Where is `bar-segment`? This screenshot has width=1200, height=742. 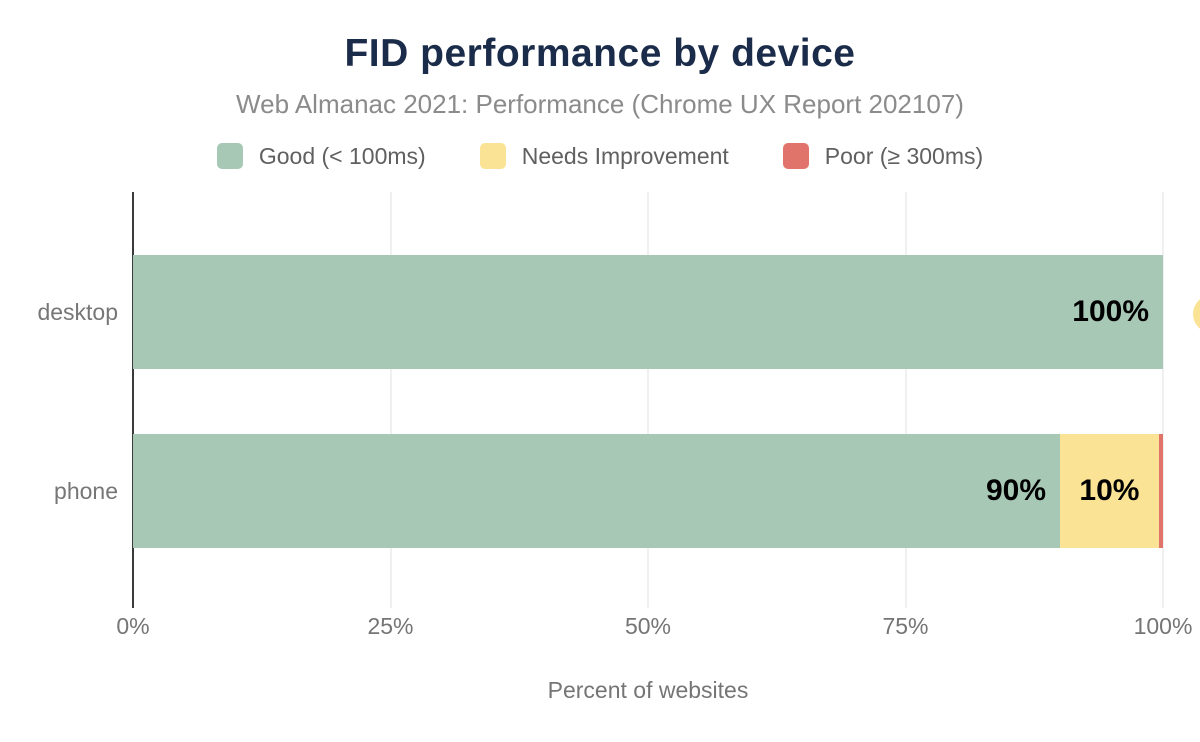 bar-segment is located at coordinates (1160, 491).